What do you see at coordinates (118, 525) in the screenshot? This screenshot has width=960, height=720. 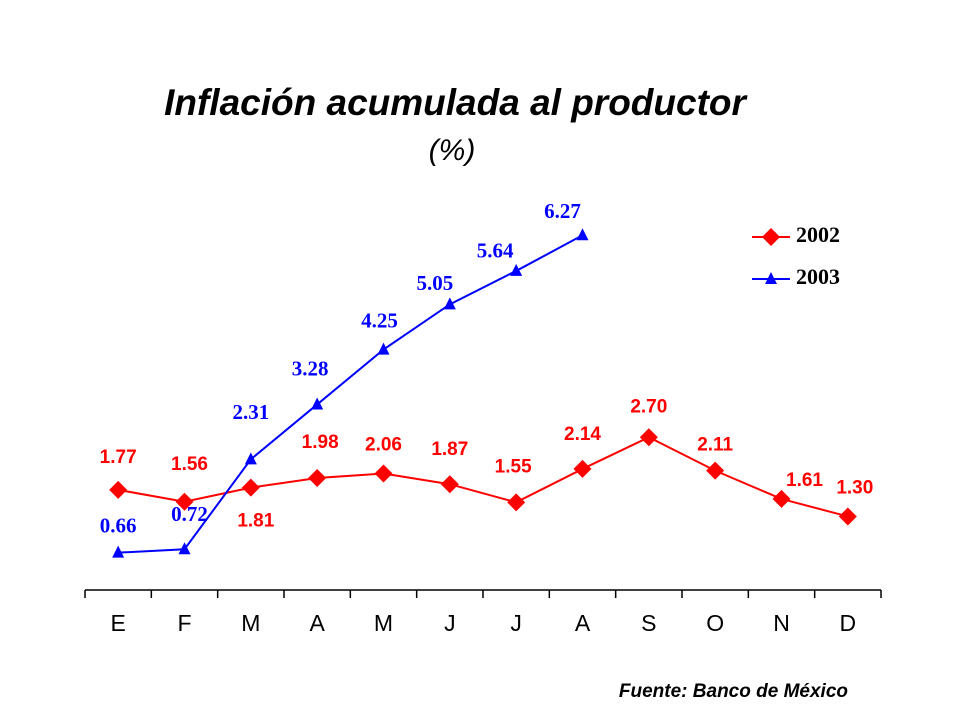 I see `data-label: 0.66` at bounding box center [118, 525].